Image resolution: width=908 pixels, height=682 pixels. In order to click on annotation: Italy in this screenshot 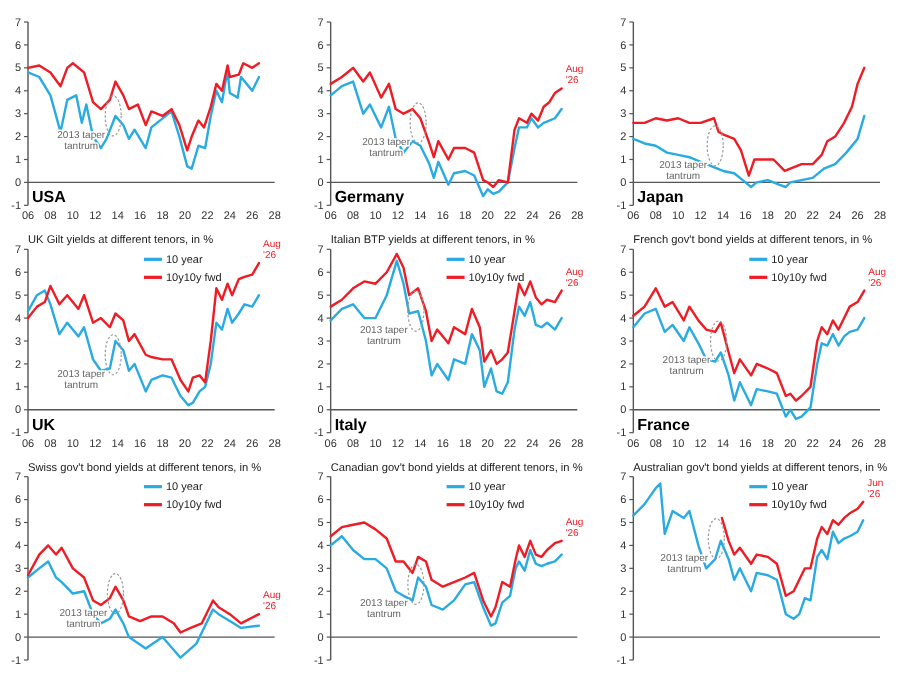, I will do `click(351, 424)`.